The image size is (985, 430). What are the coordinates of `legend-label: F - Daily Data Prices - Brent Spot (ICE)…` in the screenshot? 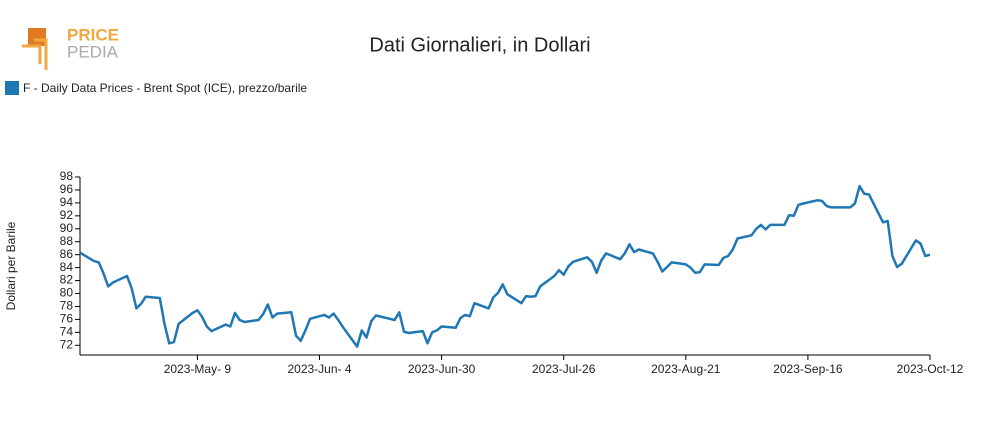 It's located at (165, 88).